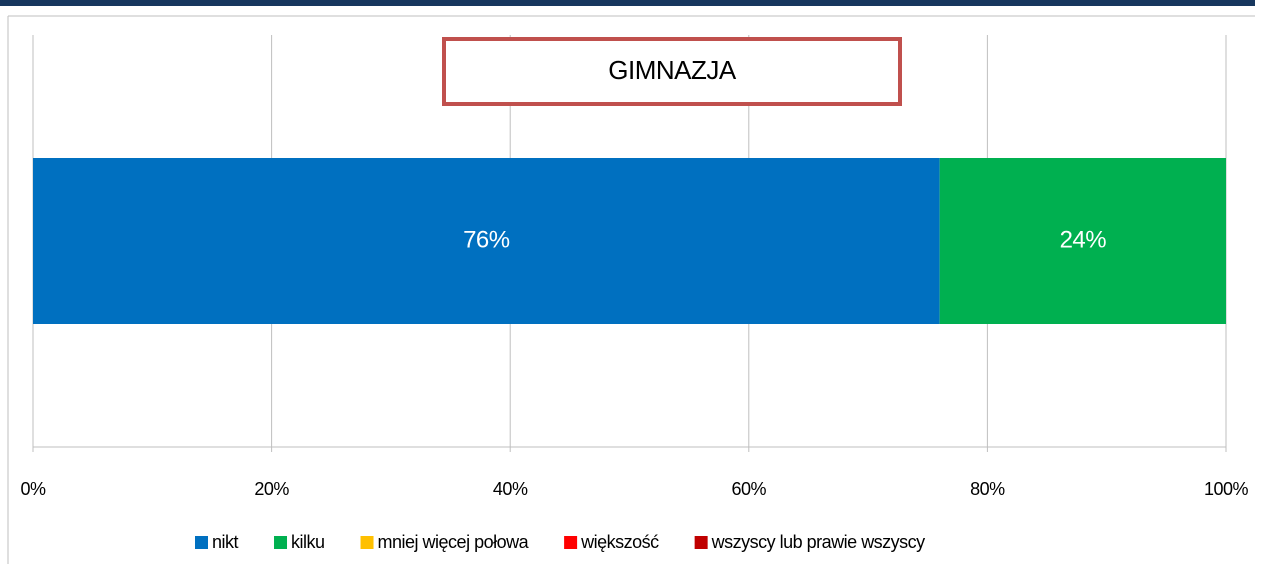 The image size is (1263, 569). I want to click on x-tick-label: 100%, so click(1226, 489).